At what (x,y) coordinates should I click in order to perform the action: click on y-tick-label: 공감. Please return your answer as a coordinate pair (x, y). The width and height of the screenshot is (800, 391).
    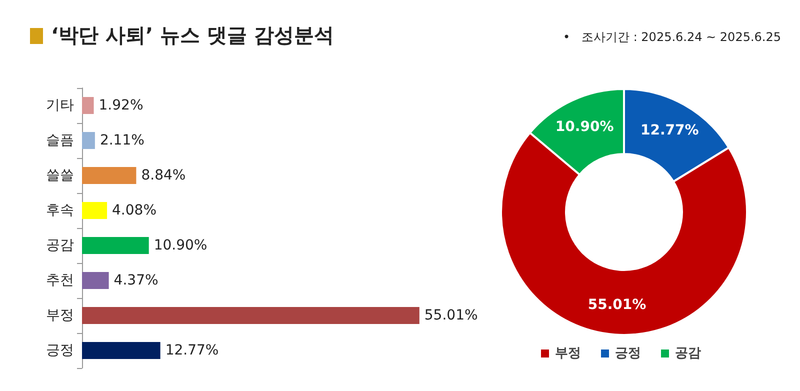
    Looking at the image, I should click on (60, 246).